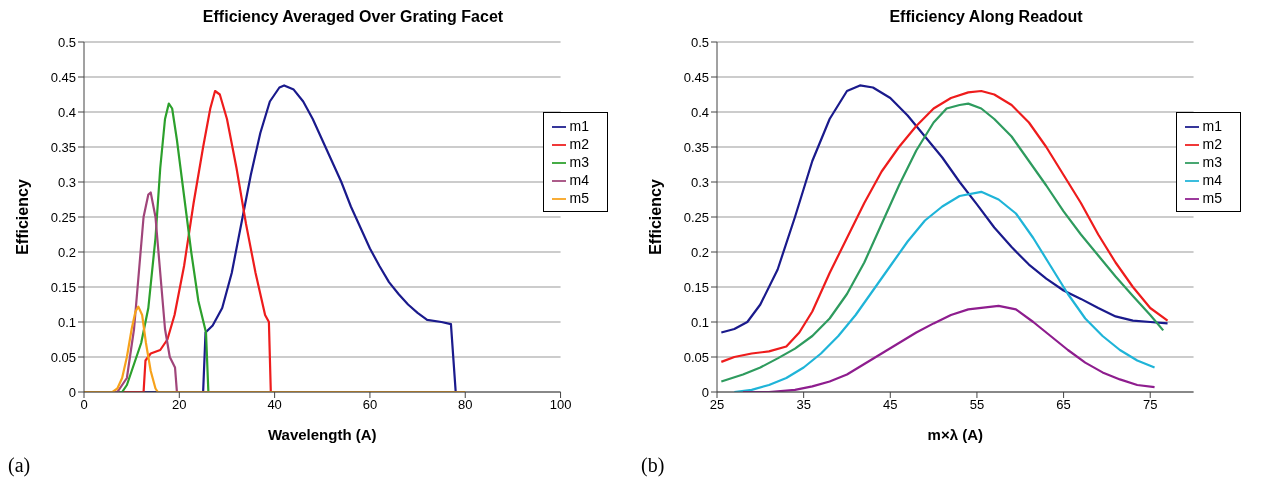  What do you see at coordinates (653, 465) in the screenshot?
I see `text: (b)` at bounding box center [653, 465].